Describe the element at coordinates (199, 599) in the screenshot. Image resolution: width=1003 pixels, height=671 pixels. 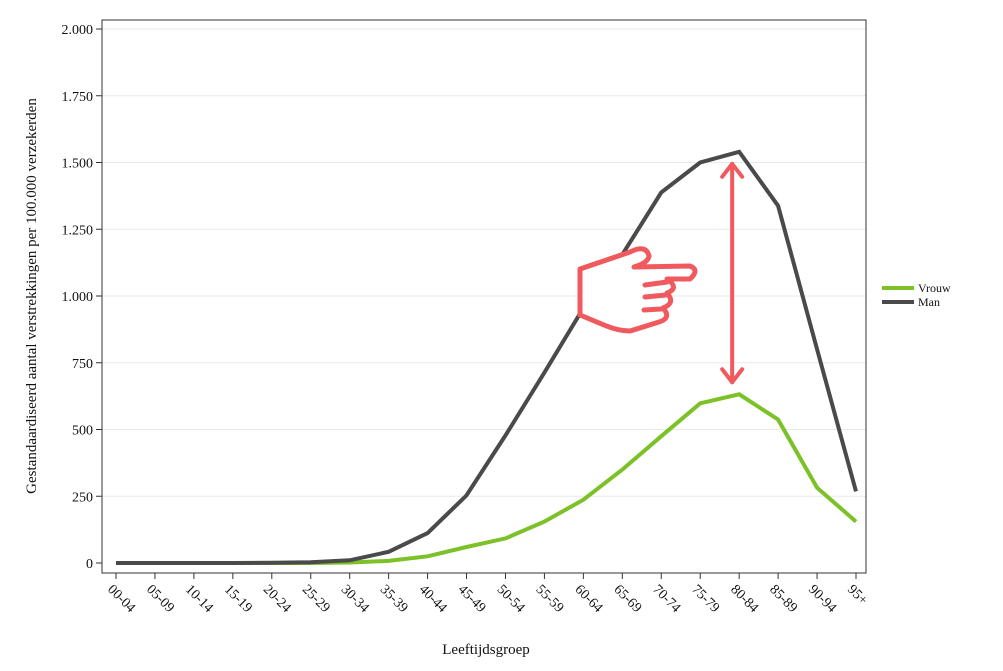
I see `x-tick-label: 10-14` at that location.